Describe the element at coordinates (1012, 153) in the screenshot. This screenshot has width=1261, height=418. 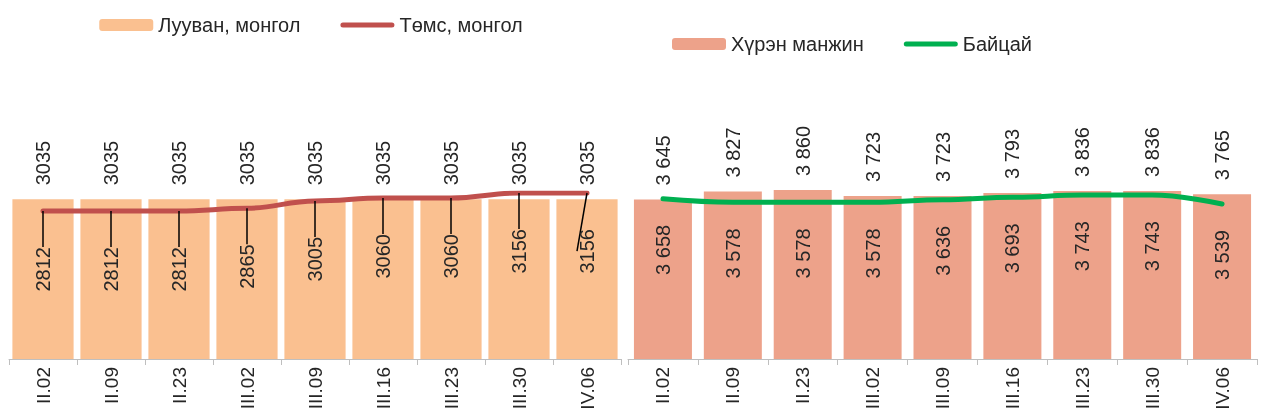
I see `data-label: 3 793` at that location.